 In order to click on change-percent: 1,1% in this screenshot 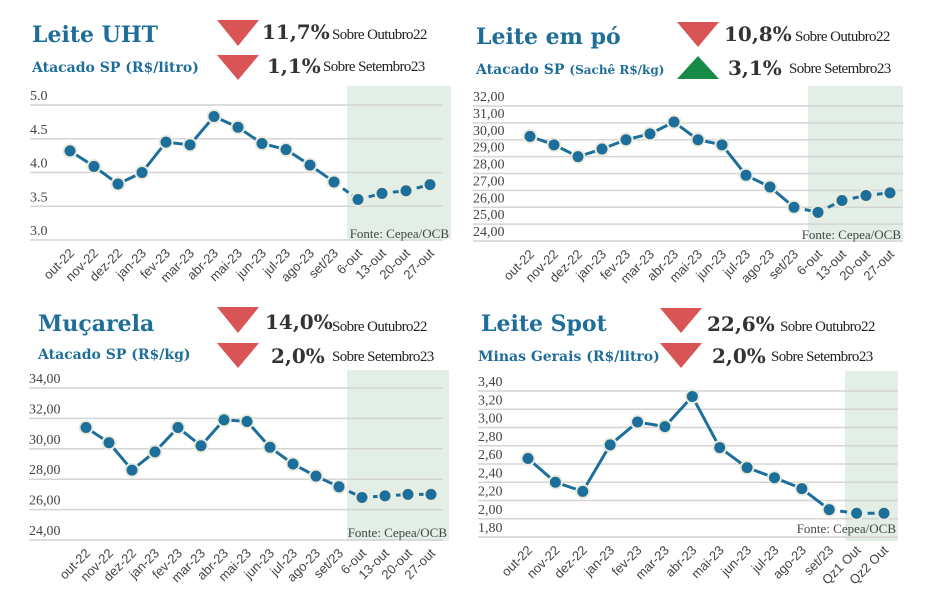, I will do `click(294, 66)`.